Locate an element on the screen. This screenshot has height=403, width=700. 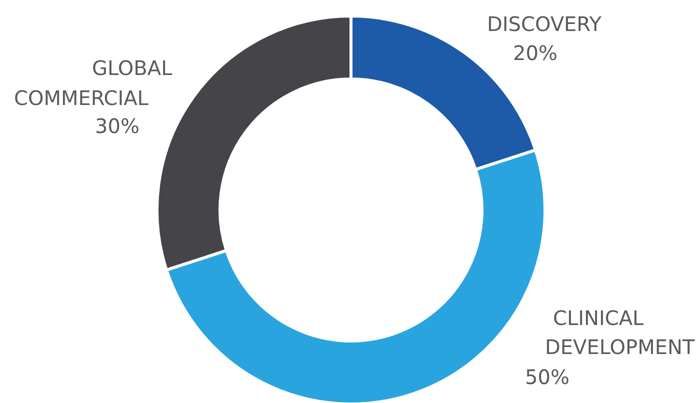
data-label: 20% is located at coordinates (535, 53).